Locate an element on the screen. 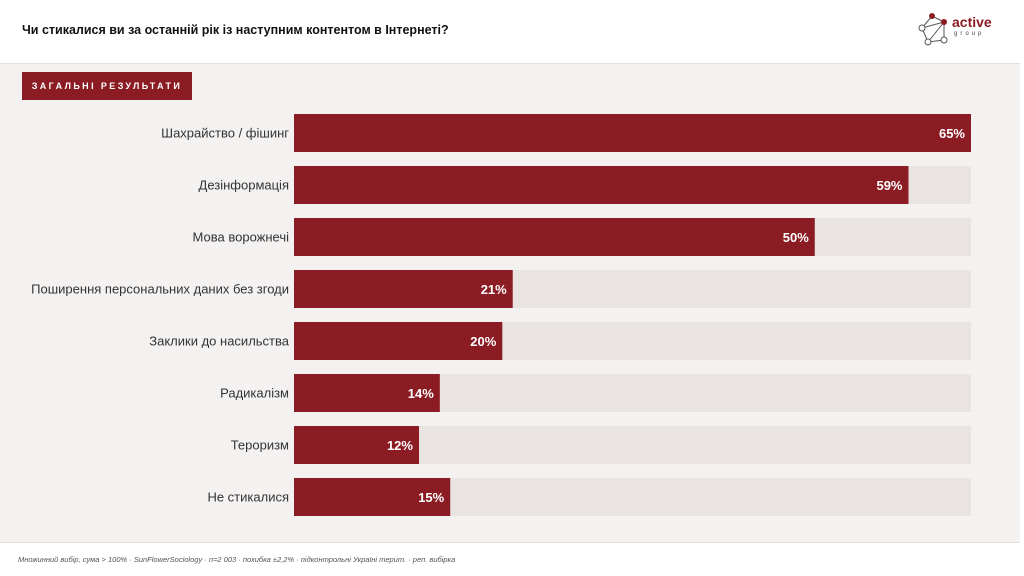 This screenshot has width=1024, height=576. value-label: 14% is located at coordinates (421, 393).